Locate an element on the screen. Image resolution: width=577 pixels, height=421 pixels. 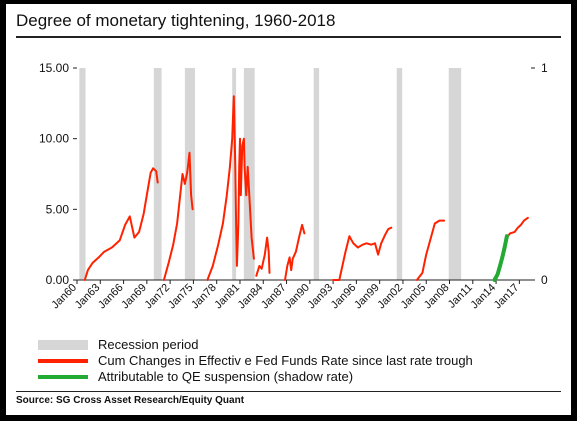
x-tick-label-17: Jan11 is located at coordinates (460, 296).